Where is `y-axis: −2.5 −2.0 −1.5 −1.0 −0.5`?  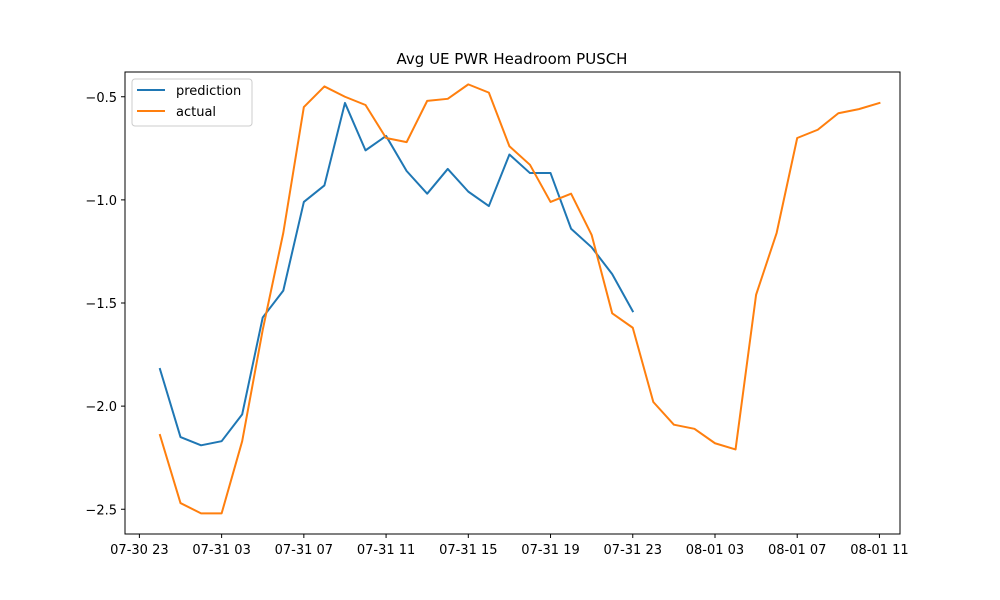
y-axis: −2.5 −2.0 −1.5 −1.0 −0.5 is located at coordinates (105, 304).